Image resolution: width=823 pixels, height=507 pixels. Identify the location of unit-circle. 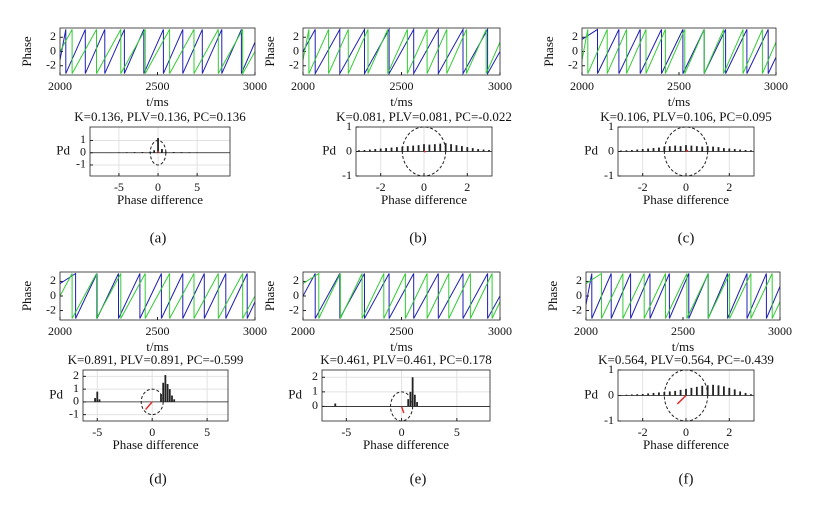
(158, 152).